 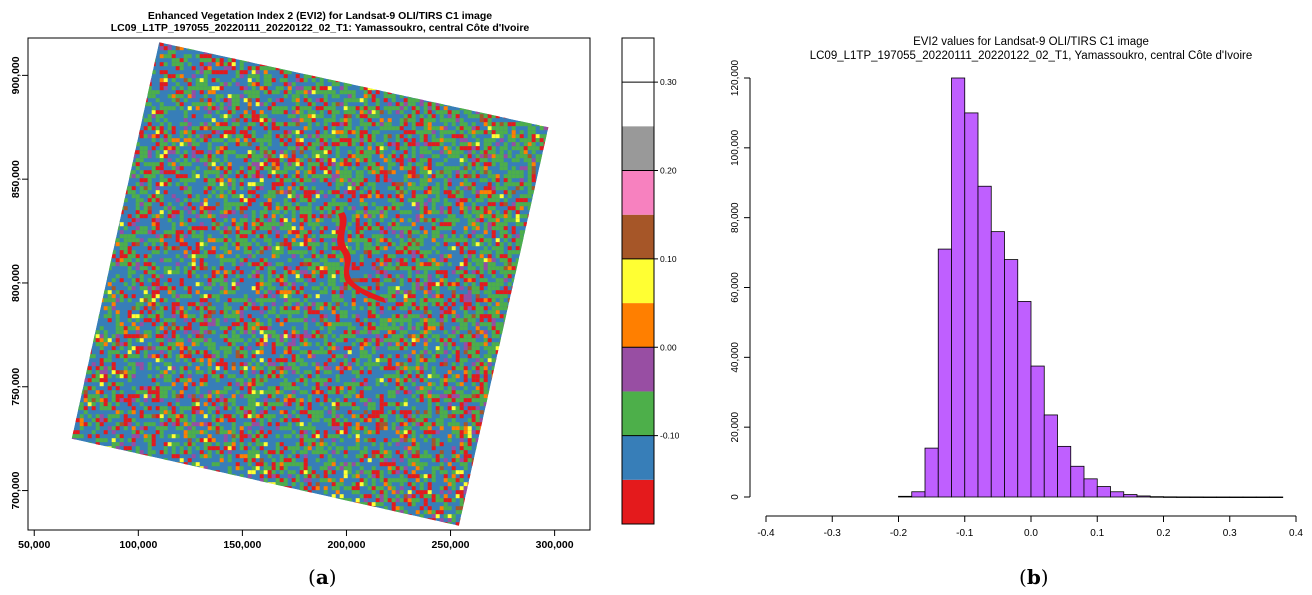 I want to click on histogram-x-tick-label: 0.1, so click(x=1097, y=533).